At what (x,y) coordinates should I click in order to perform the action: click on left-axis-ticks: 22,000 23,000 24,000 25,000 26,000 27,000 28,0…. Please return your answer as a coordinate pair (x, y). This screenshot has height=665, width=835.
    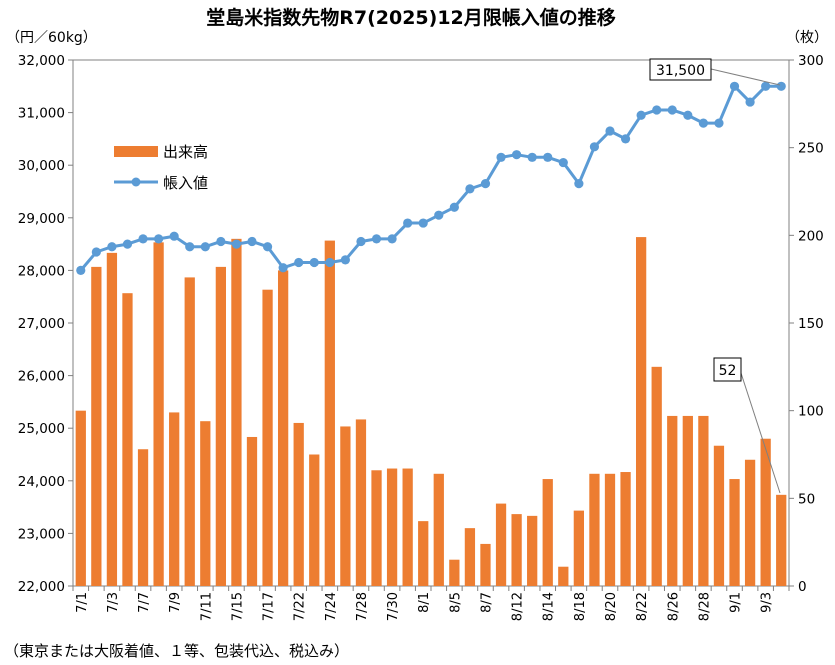
    Looking at the image, I should click on (45, 324).